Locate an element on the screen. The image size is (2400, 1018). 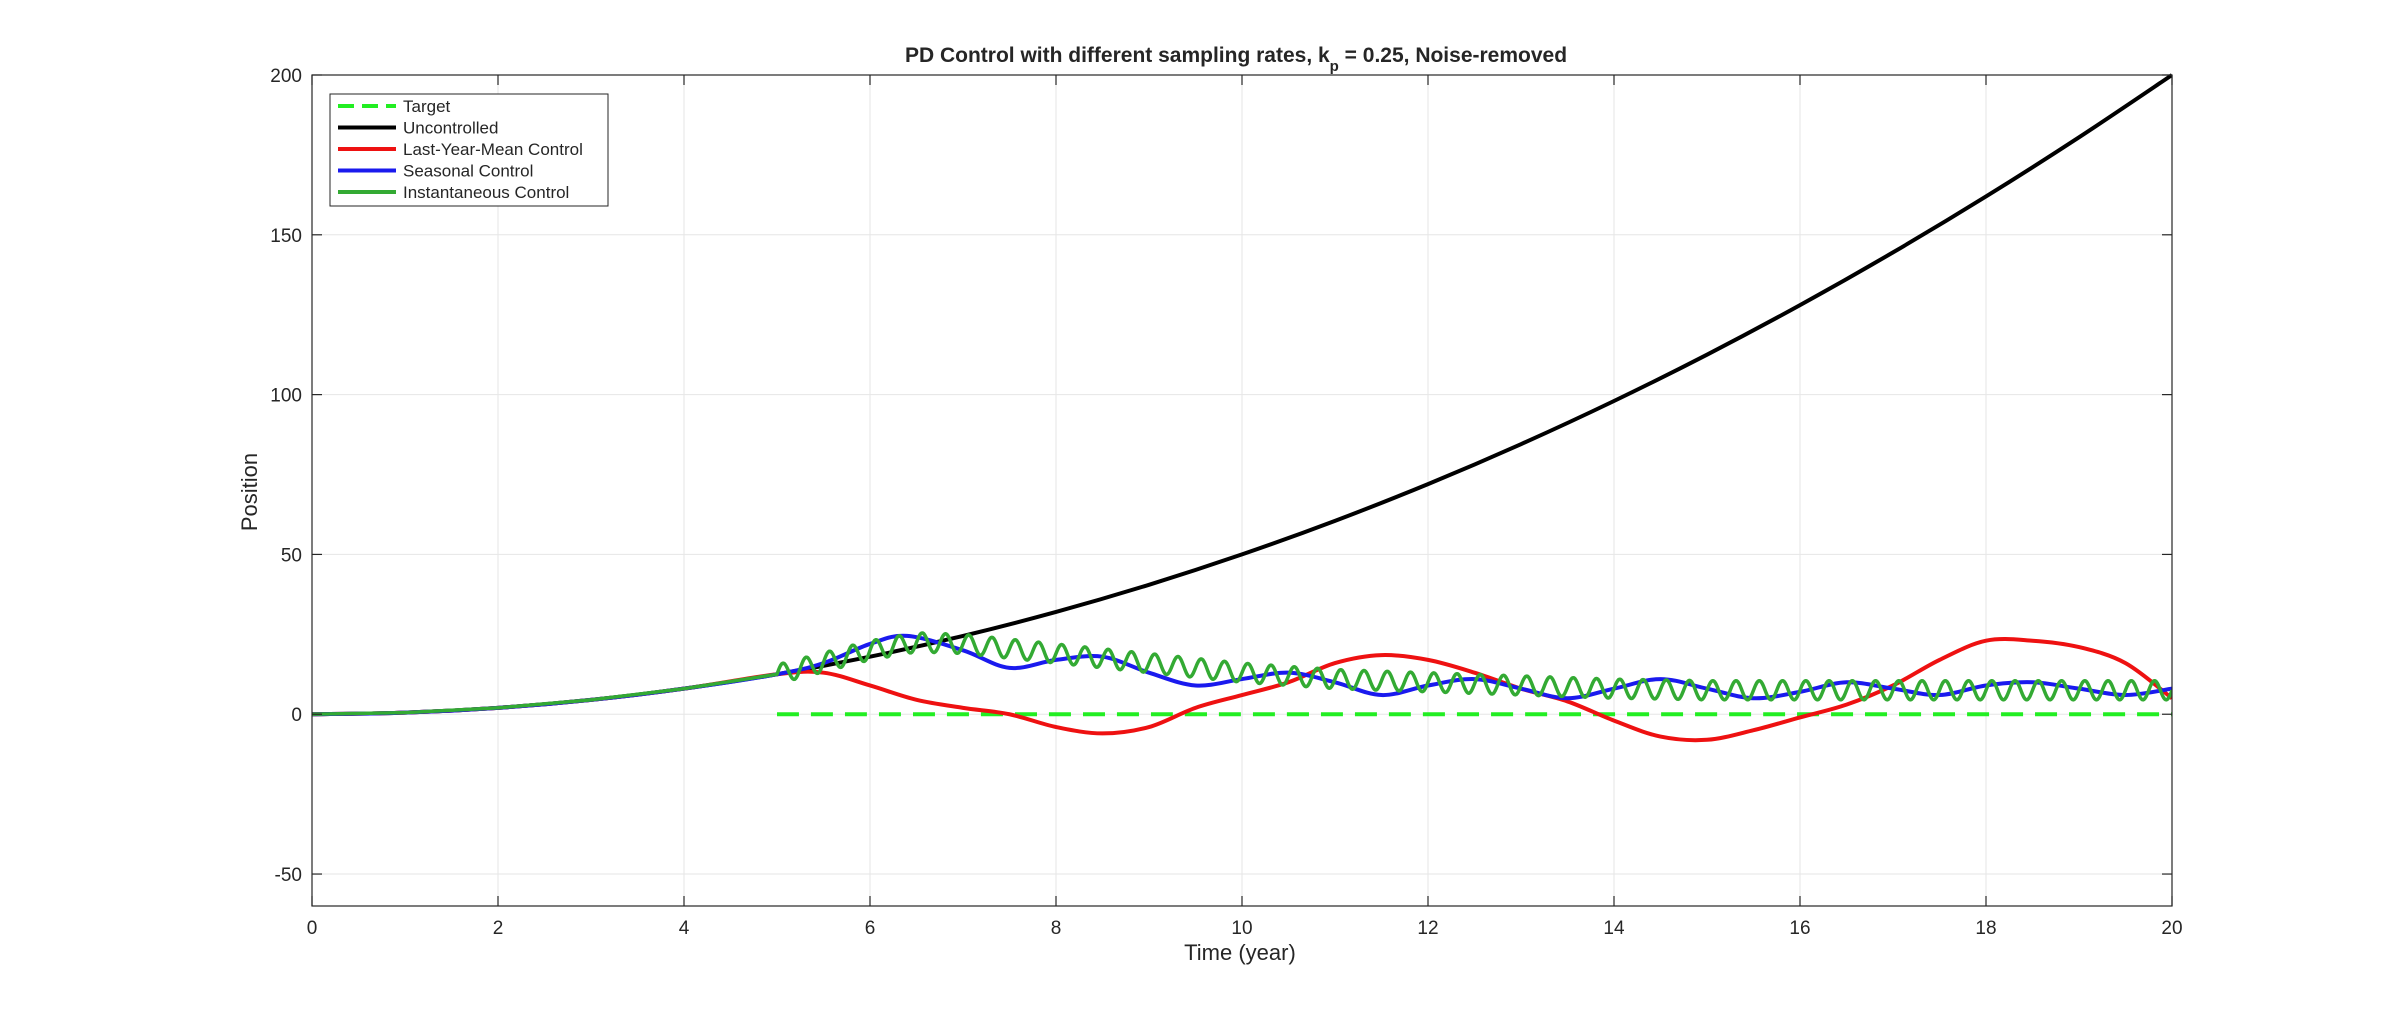
x-tick-label: 20 is located at coordinates (2171, 928).